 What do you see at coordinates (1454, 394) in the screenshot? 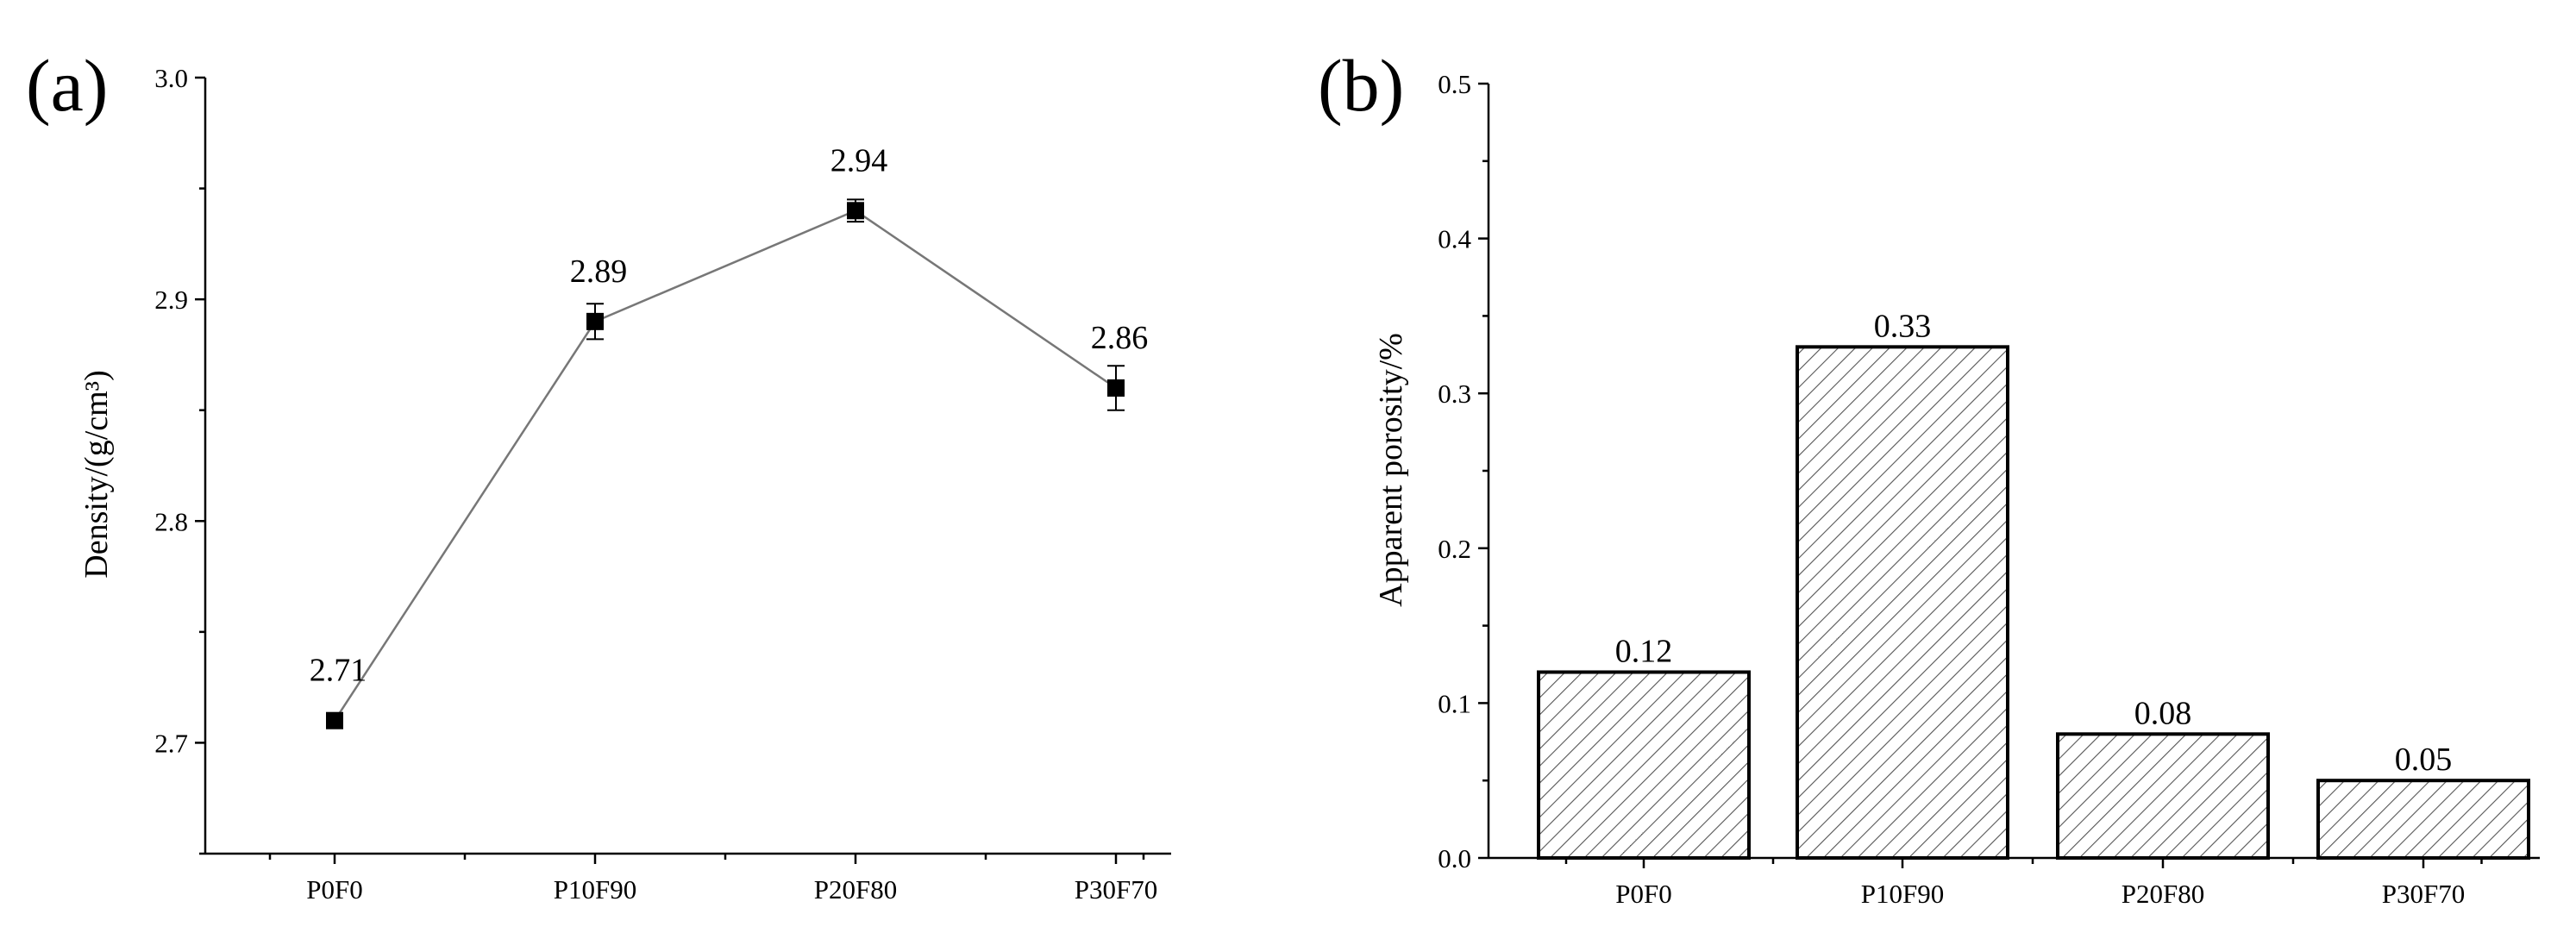
I see `y-tick-label: 0.3` at bounding box center [1454, 394].